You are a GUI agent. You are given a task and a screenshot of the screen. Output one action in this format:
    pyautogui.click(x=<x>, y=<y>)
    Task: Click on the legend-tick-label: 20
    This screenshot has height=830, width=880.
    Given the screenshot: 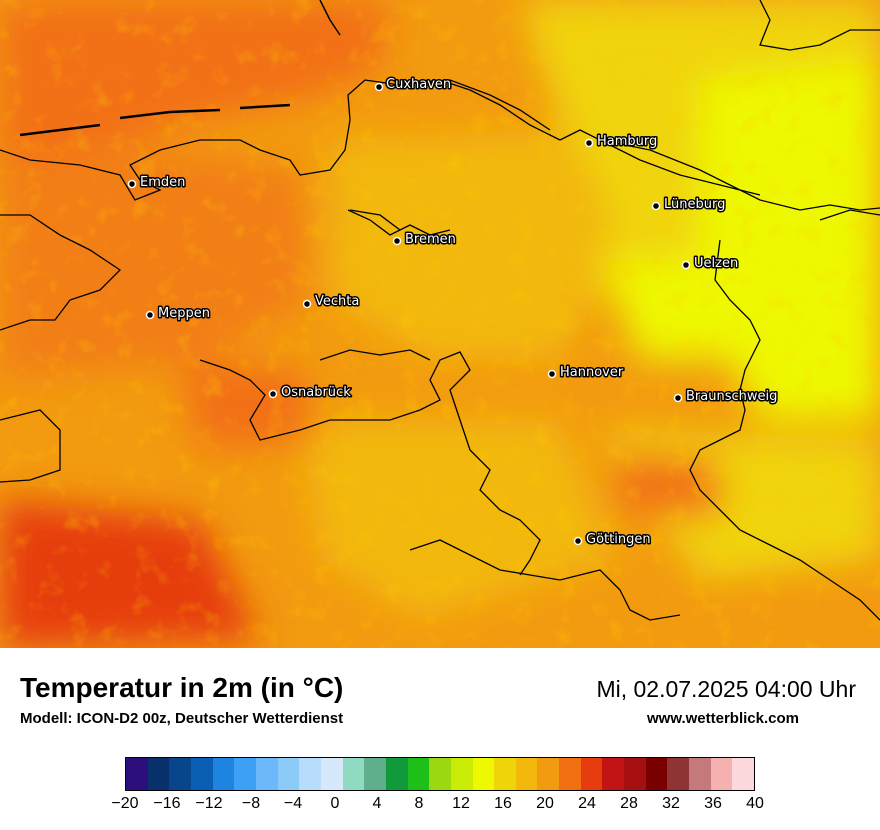 What is the action you would take?
    pyautogui.click(x=545, y=803)
    